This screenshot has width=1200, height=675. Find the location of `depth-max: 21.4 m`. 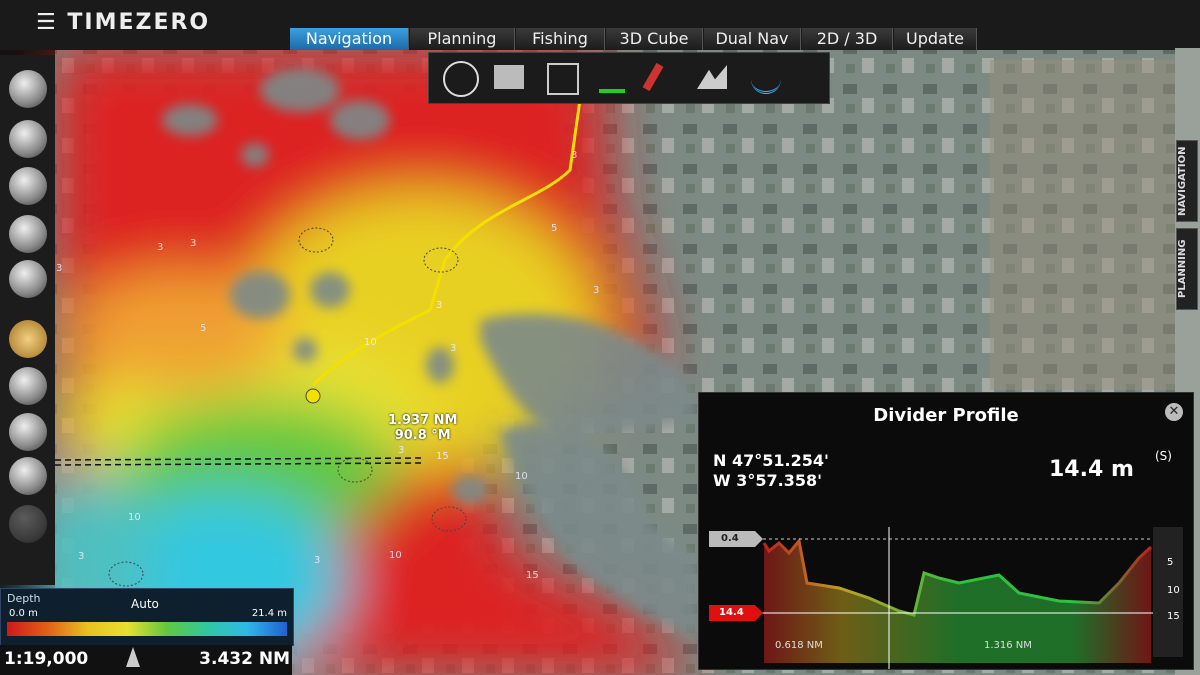

depth-max: 21.4 m is located at coordinates (269, 613).